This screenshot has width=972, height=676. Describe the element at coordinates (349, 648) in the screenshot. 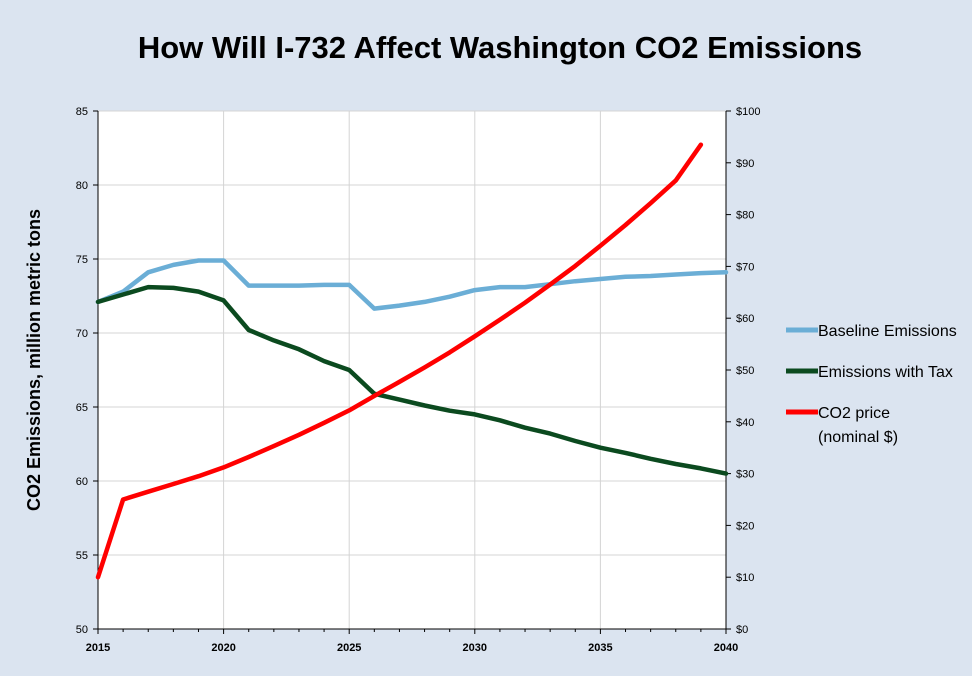

I see `x-tick-label: 2025` at that location.